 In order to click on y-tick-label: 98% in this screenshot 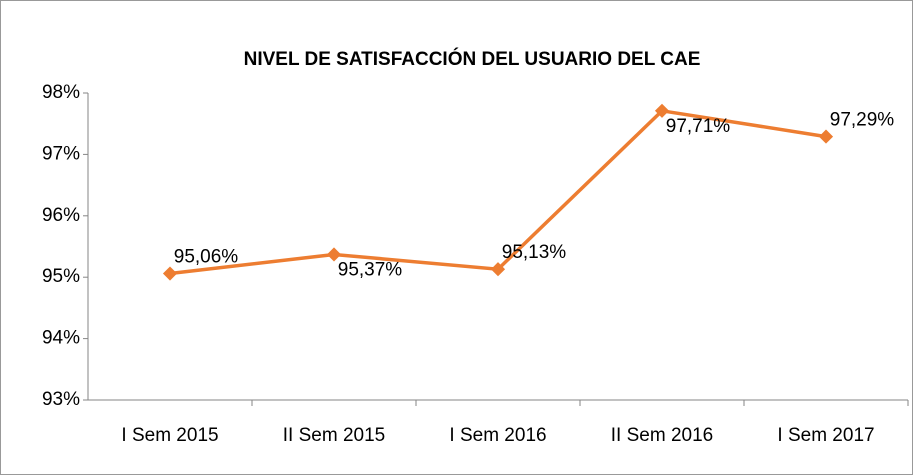, I will do `click(61, 92)`.